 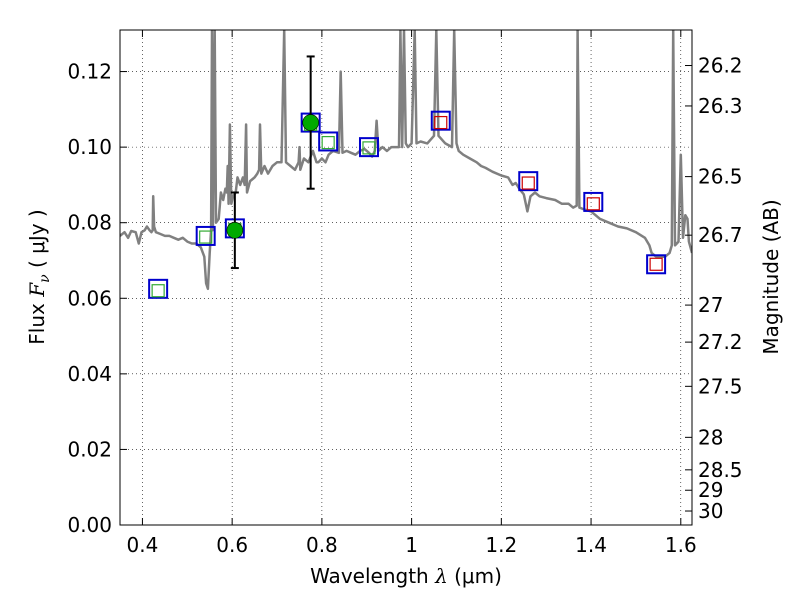 I want to click on y-tick-label: 0.00, so click(x=89, y=525).